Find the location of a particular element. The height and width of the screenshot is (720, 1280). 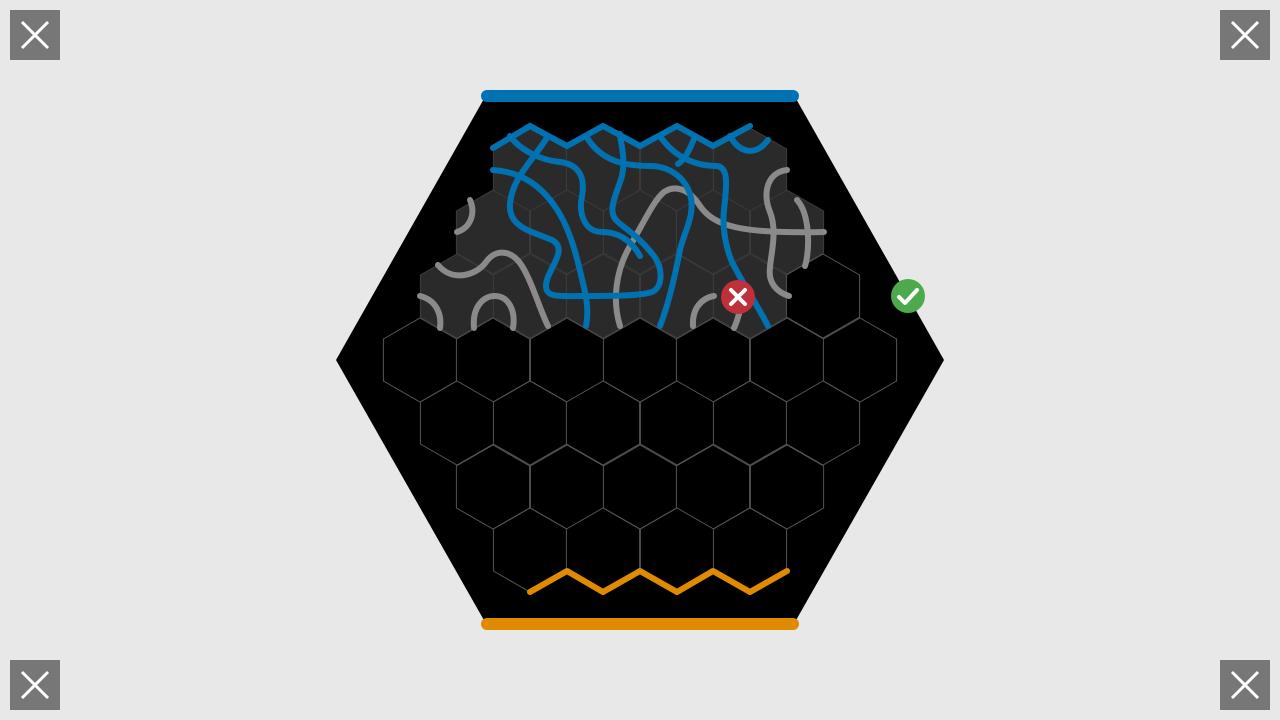

close-button-top-left is located at coordinates (35, 35).